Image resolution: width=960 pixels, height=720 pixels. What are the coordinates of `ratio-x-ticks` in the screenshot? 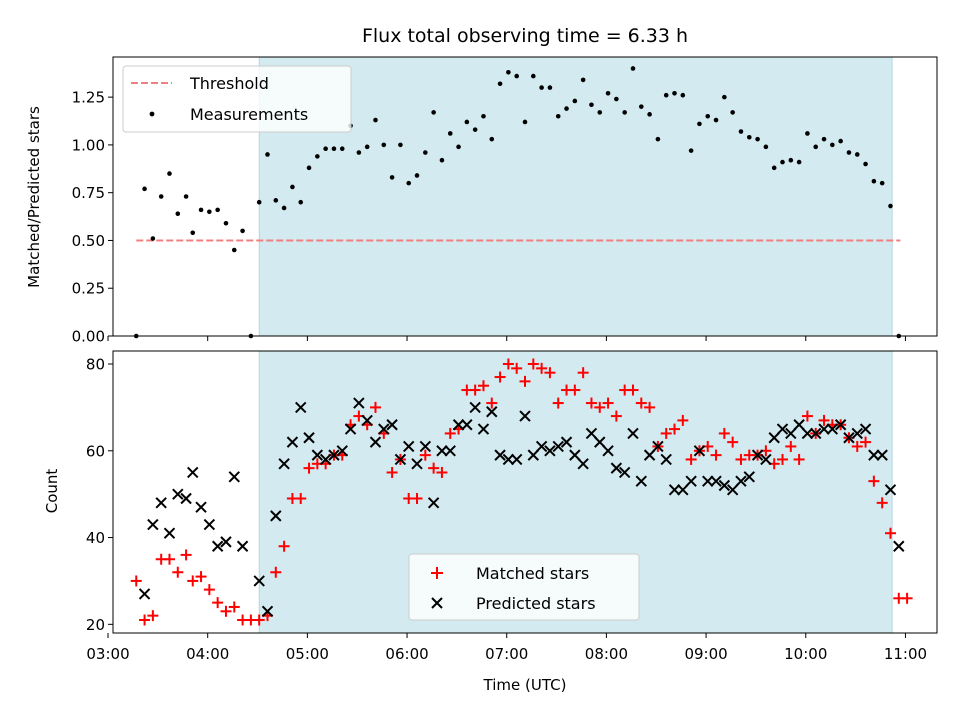 It's located at (506, 338).